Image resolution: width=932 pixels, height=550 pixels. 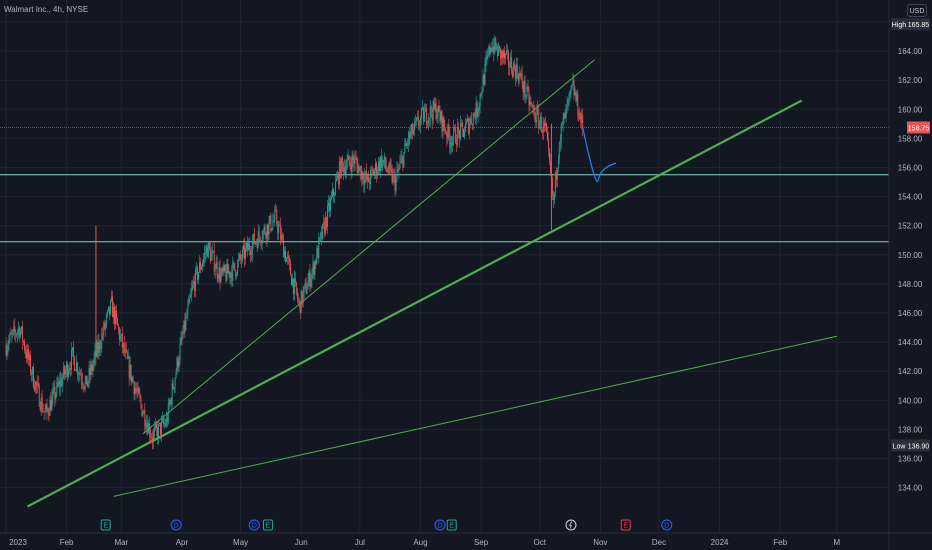 What do you see at coordinates (919, 128) in the screenshot?
I see `current-price-badge-value: 158.75` at bounding box center [919, 128].